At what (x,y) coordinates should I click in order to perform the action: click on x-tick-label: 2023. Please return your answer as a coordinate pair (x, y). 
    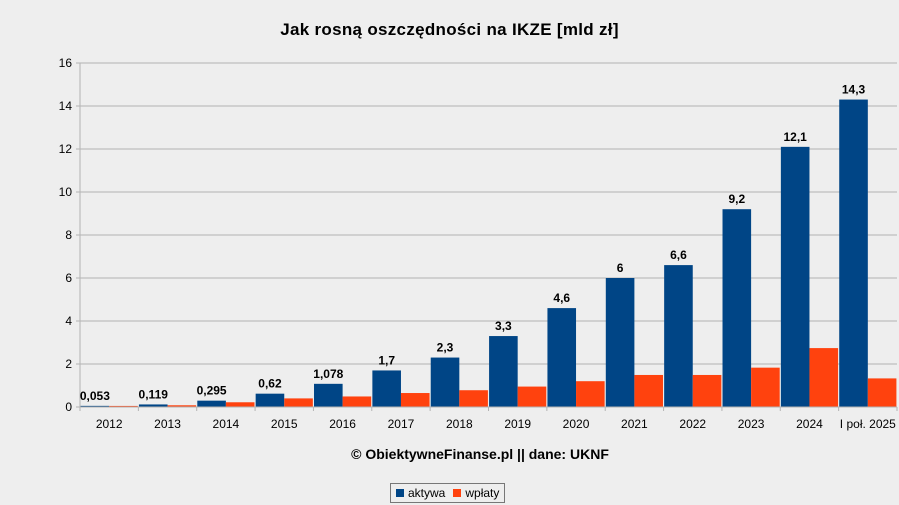
    Looking at the image, I should click on (751, 424).